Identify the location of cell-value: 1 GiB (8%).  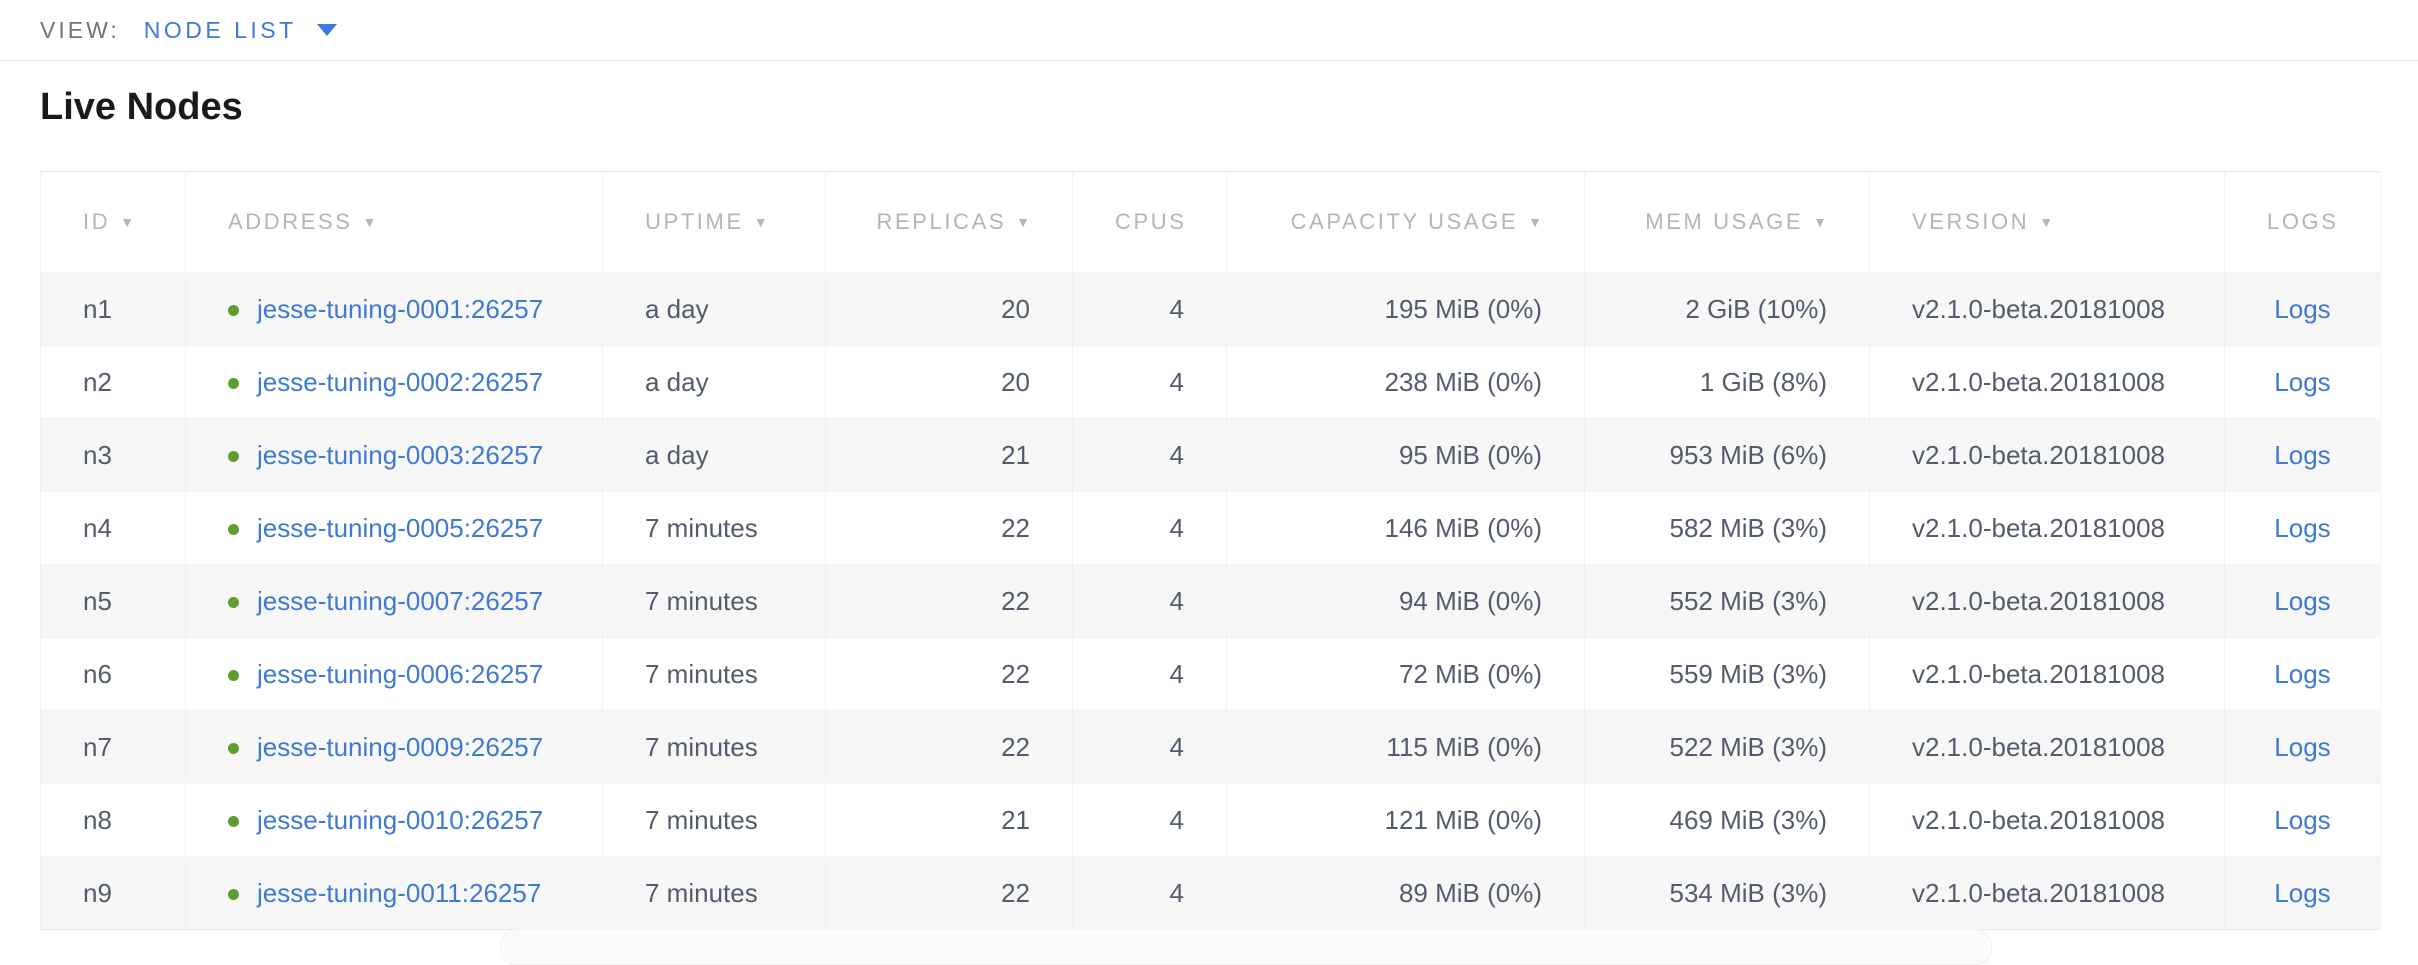
(1763, 381).